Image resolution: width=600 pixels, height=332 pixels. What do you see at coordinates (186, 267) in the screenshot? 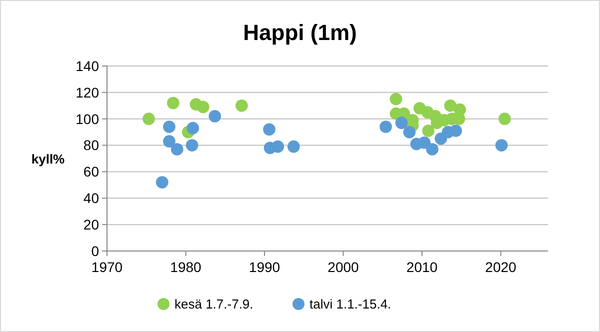
I see `x-tick-label: 1980` at bounding box center [186, 267].